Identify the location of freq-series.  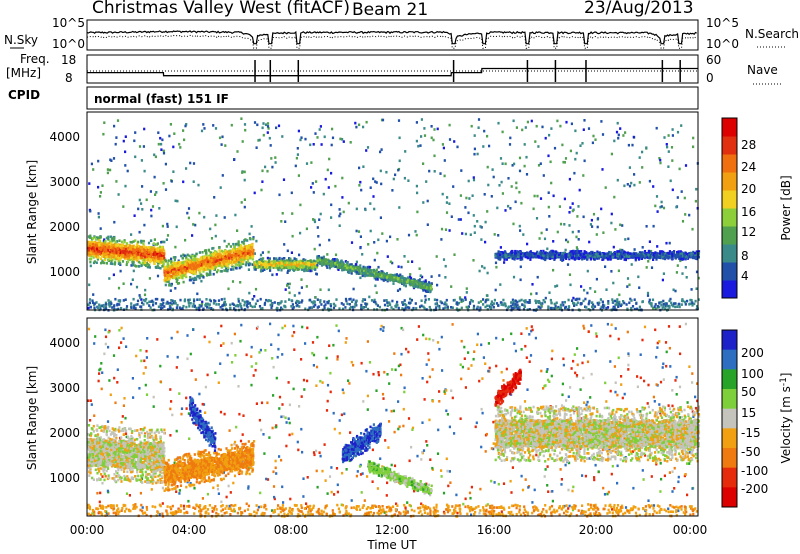
(392, 72).